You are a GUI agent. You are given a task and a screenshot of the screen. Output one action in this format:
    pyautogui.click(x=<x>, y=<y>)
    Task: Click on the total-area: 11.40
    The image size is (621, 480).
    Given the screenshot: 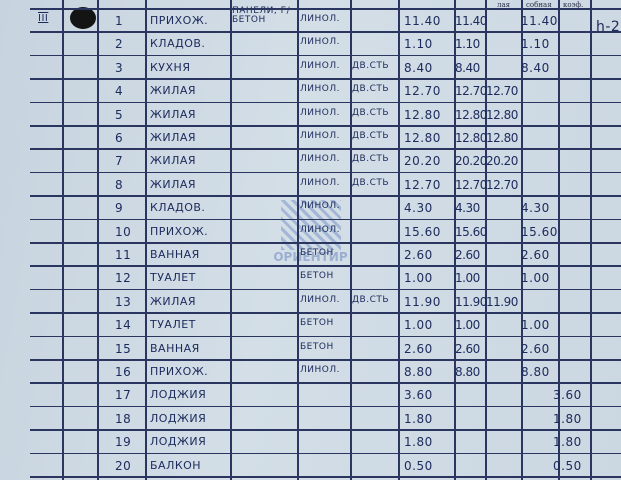 What is the action you would take?
    pyautogui.click(x=422, y=21)
    